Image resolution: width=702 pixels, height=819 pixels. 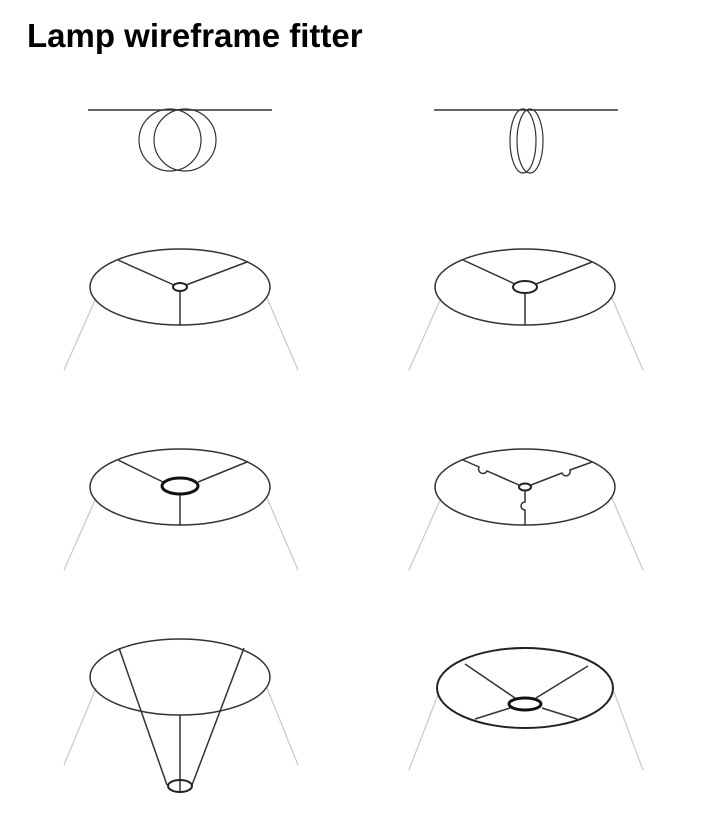 I want to click on bottom-ring-fitter, so click(x=530, y=715).